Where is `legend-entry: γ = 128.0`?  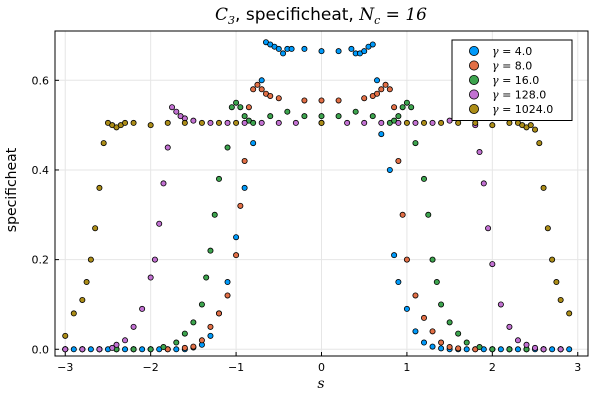
legend-entry: γ = 128.0 is located at coordinates (507, 95).